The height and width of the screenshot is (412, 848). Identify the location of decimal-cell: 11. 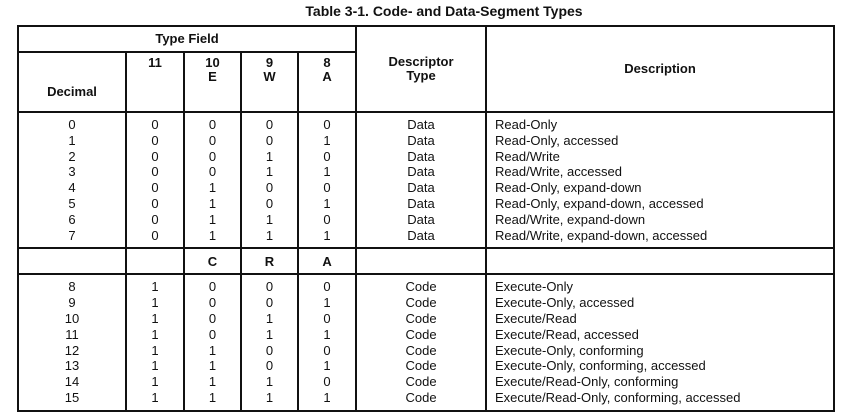
(72, 334).